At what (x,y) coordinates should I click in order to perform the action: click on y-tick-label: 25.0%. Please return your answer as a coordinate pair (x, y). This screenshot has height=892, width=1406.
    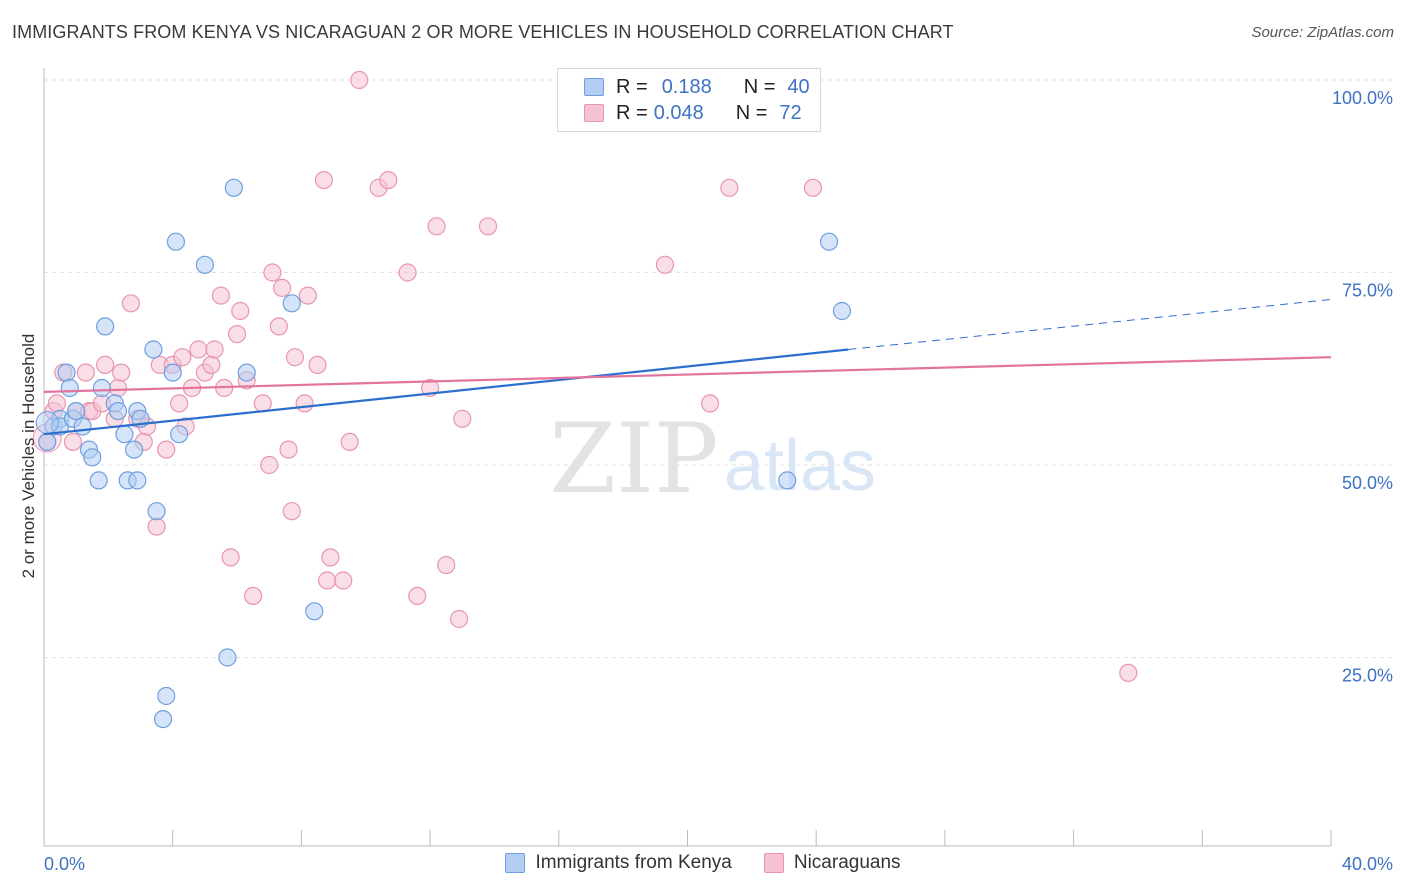
    Looking at the image, I should click on (1367, 676).